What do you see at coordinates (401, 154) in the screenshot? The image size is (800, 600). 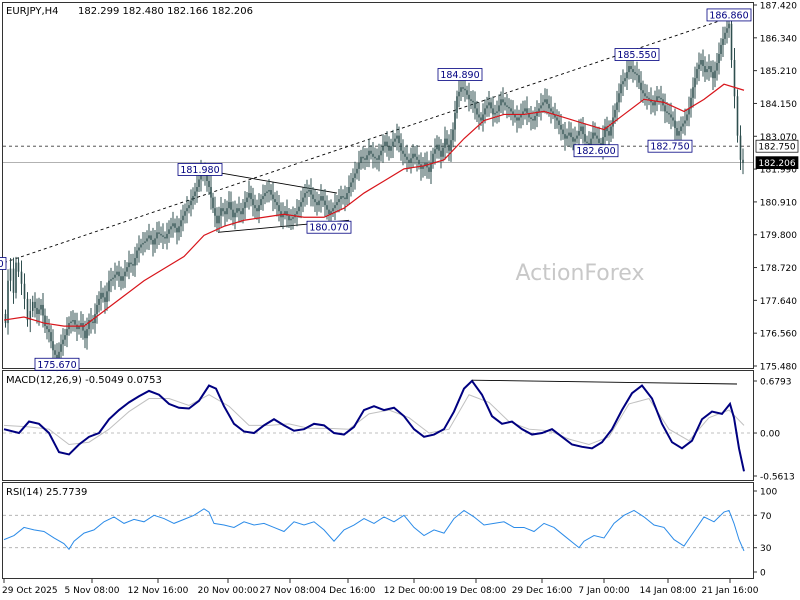 I see `level-lines: 182.750 182.206` at bounding box center [401, 154].